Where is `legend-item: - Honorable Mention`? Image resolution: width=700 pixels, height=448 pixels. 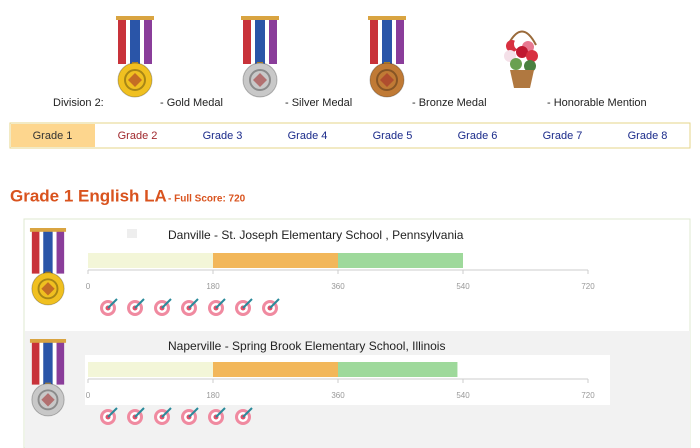
legend-item: - Honorable Mention is located at coordinates (597, 103).